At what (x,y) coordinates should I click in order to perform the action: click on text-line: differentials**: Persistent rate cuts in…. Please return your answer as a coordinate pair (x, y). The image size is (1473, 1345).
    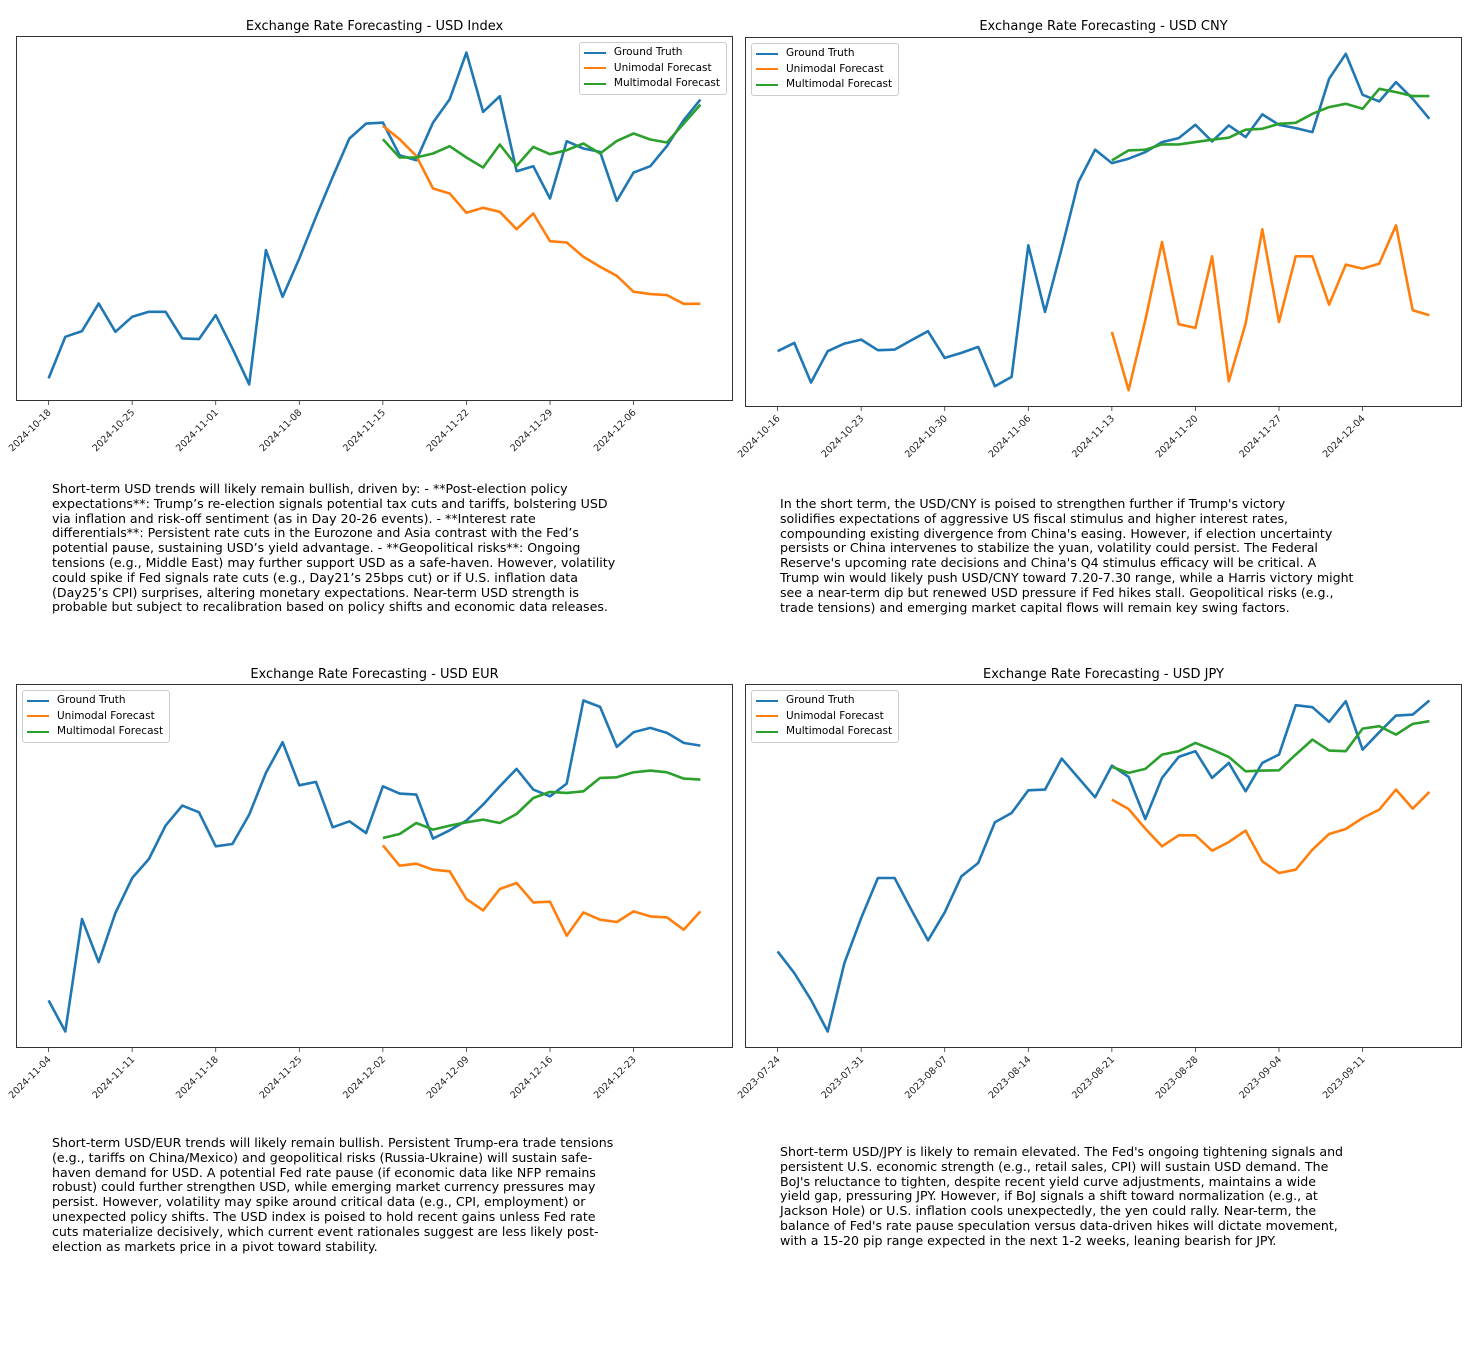
    Looking at the image, I should click on (315, 533).